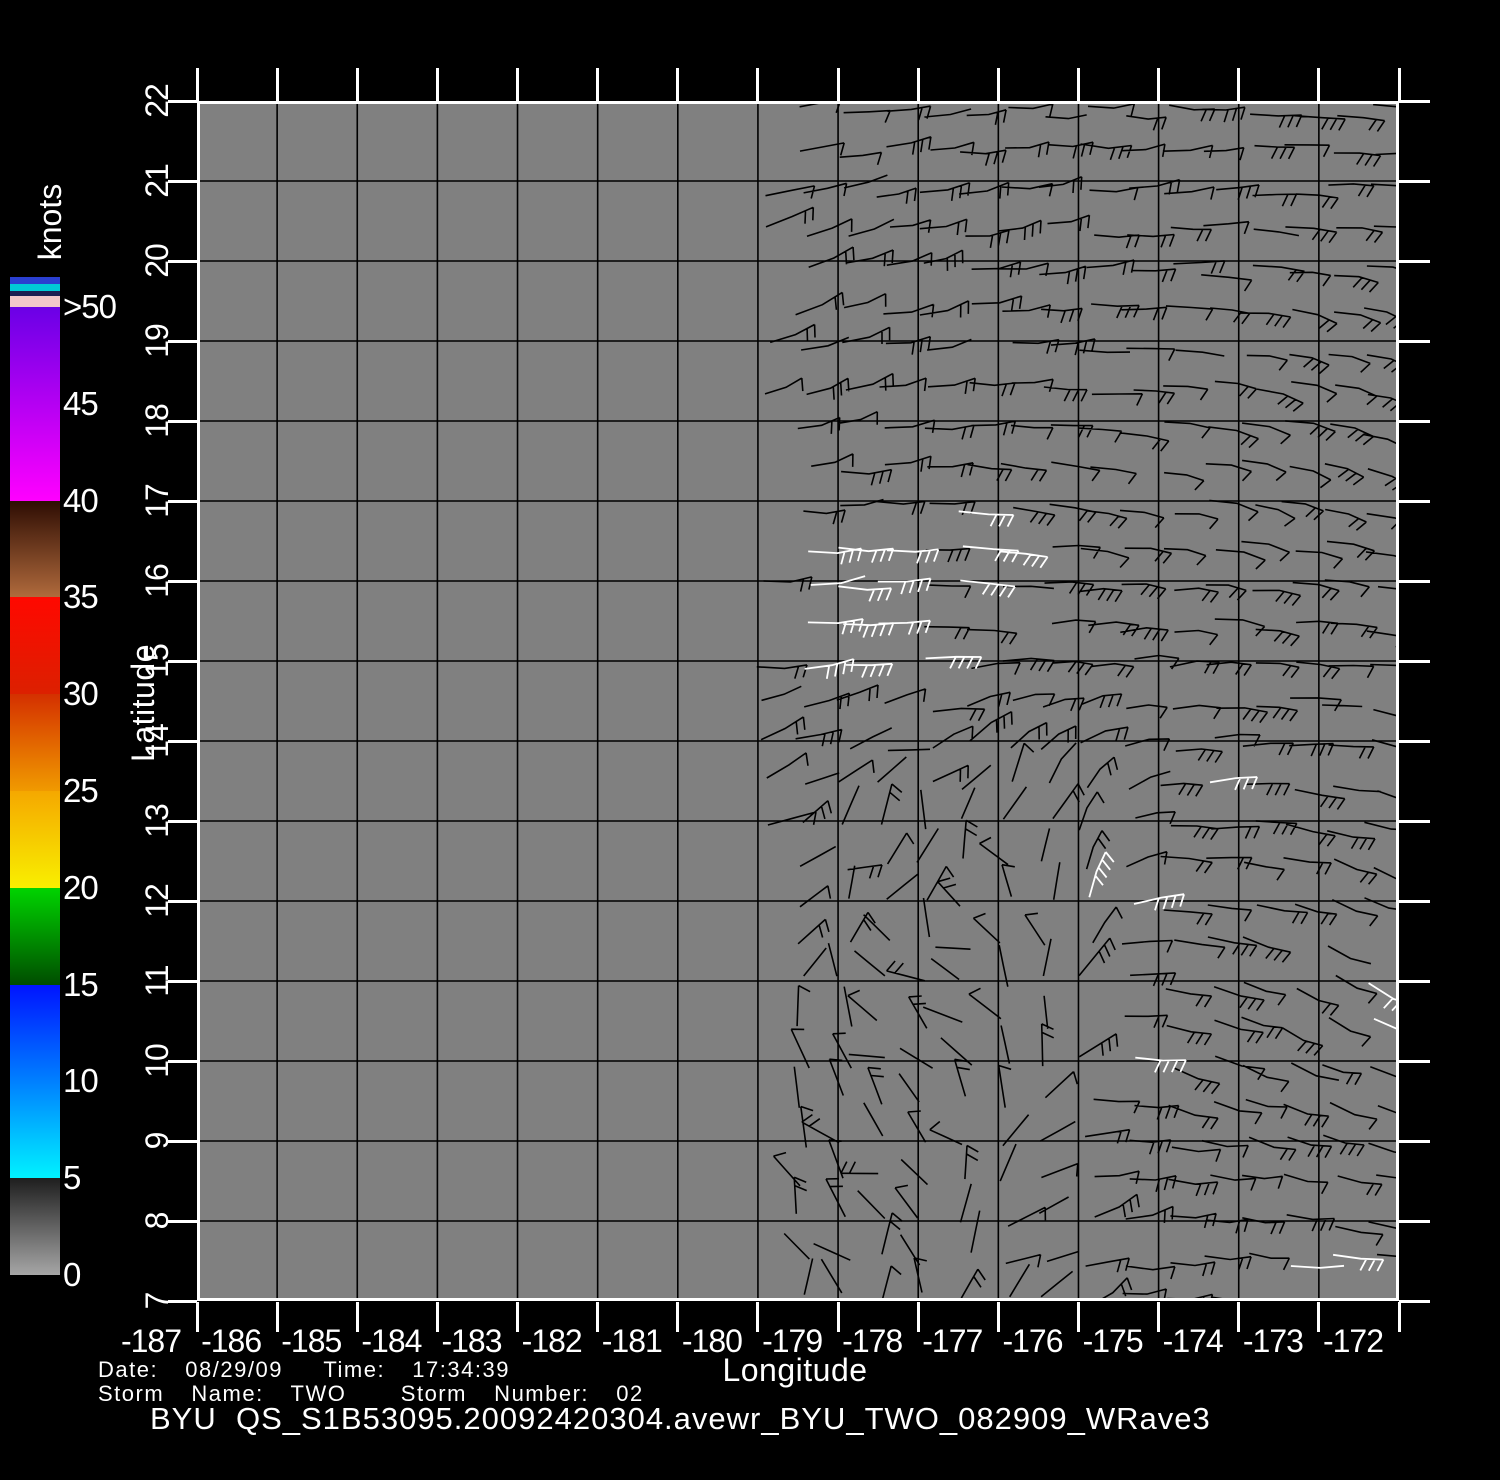 Image resolution: width=1500 pixels, height=1480 pixels. Describe the element at coordinates (81, 1081) in the screenshot. I see `colorbar-tick-label: 10` at that location.